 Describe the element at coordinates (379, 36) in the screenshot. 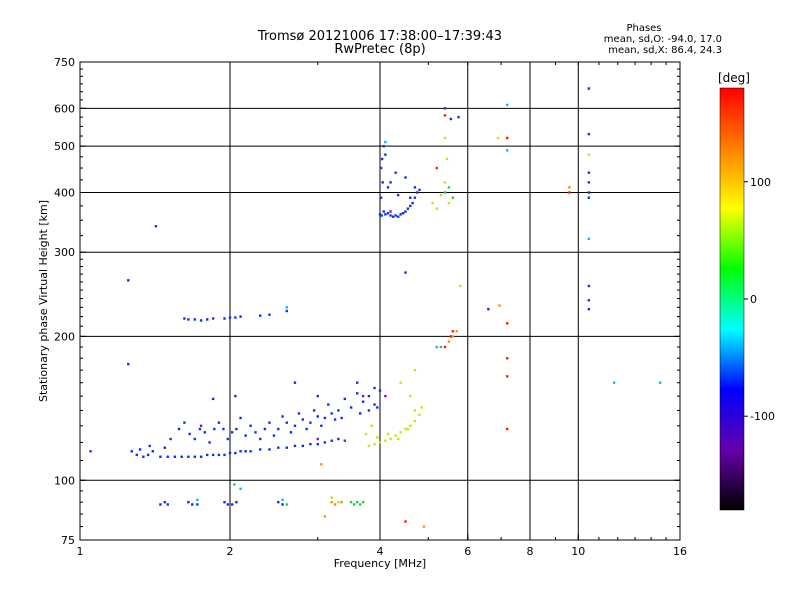

I see `chart-title: Tromsø 20121006 17:38:00–17:39:43` at that location.